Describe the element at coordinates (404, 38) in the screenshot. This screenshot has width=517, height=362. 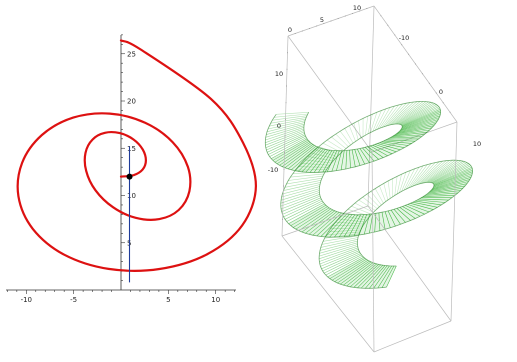
I see `box-tick-label: -10` at that location.